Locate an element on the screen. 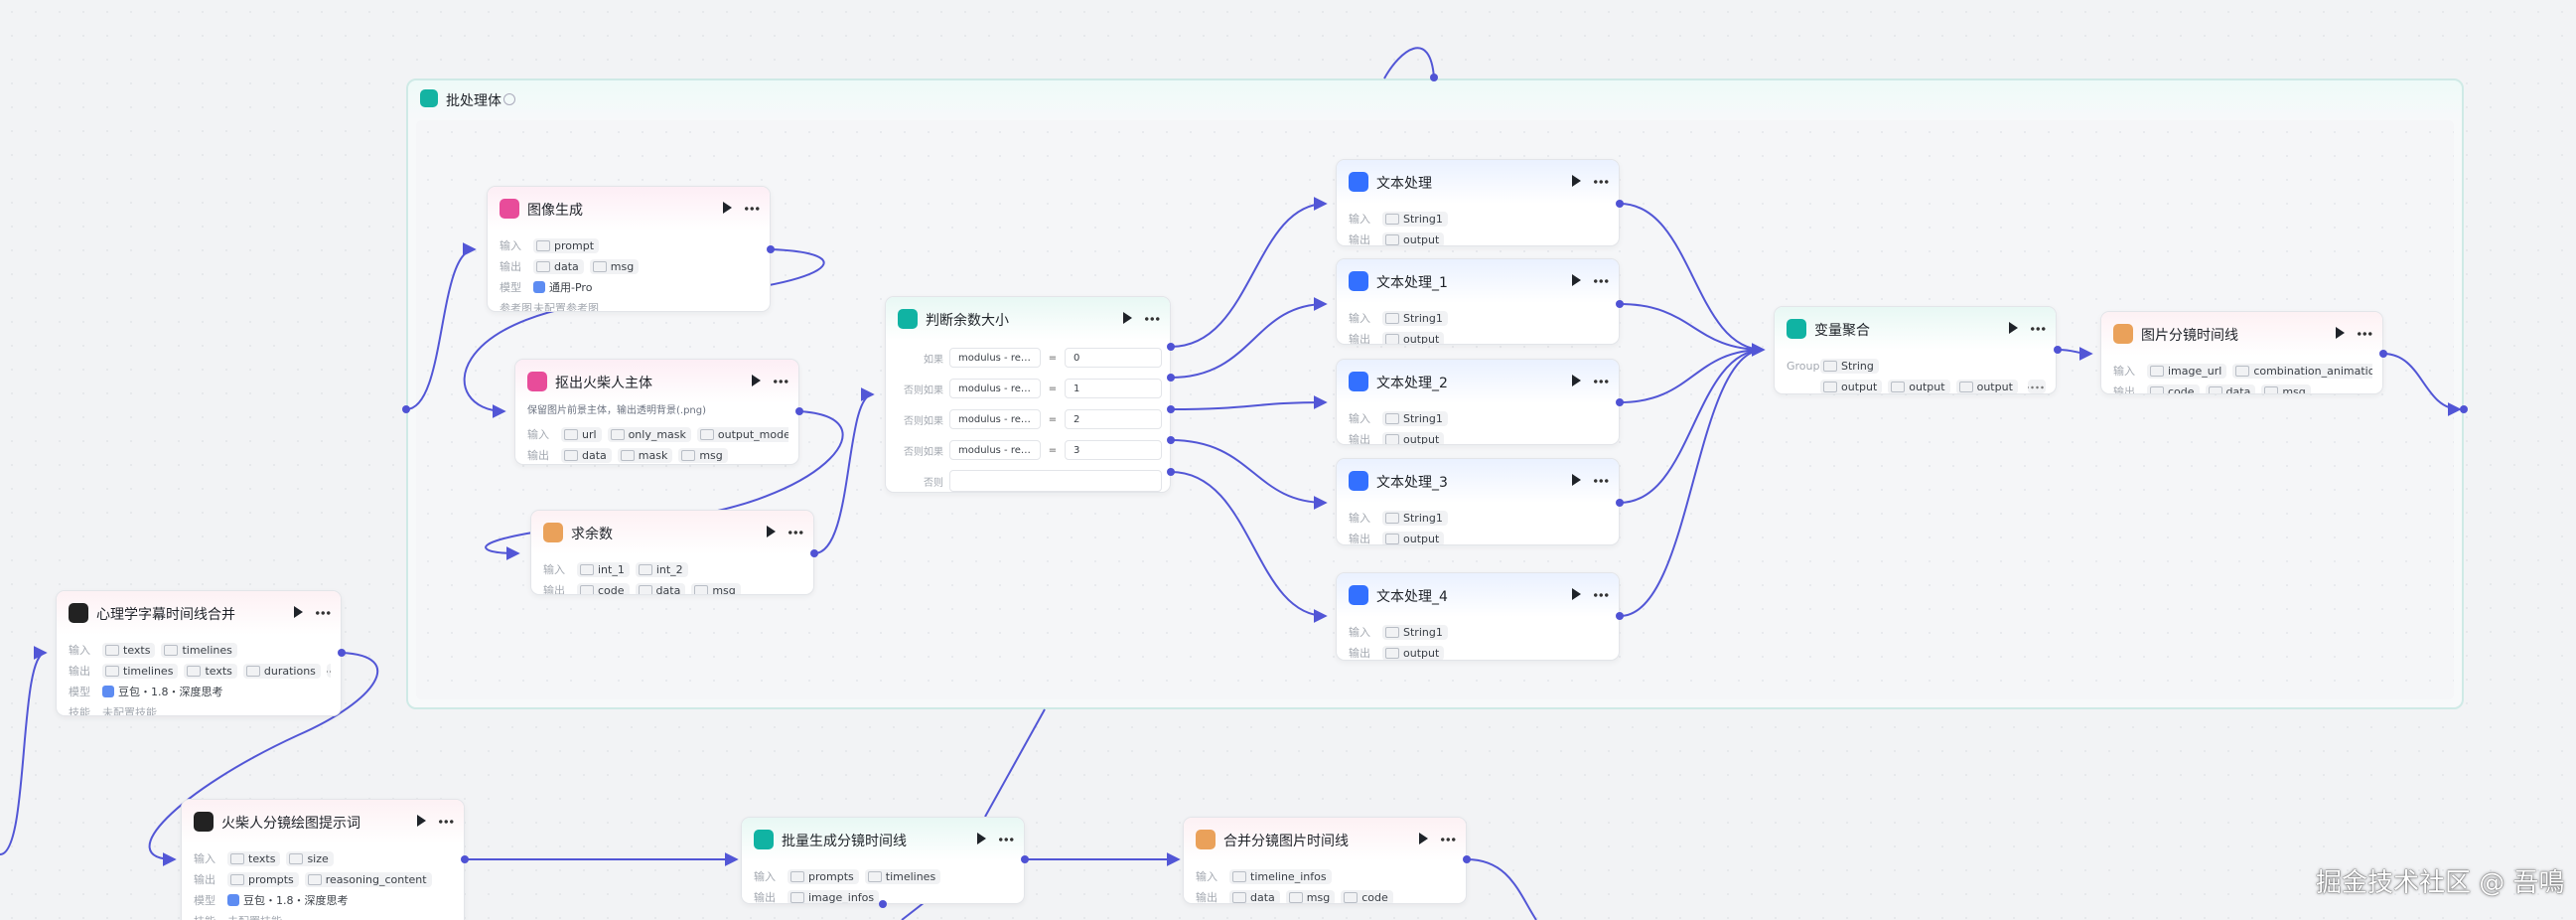  node-card: 合并分镜图片时间线 输入 timeline_infos 输出 data msg code is located at coordinates (1325, 860).